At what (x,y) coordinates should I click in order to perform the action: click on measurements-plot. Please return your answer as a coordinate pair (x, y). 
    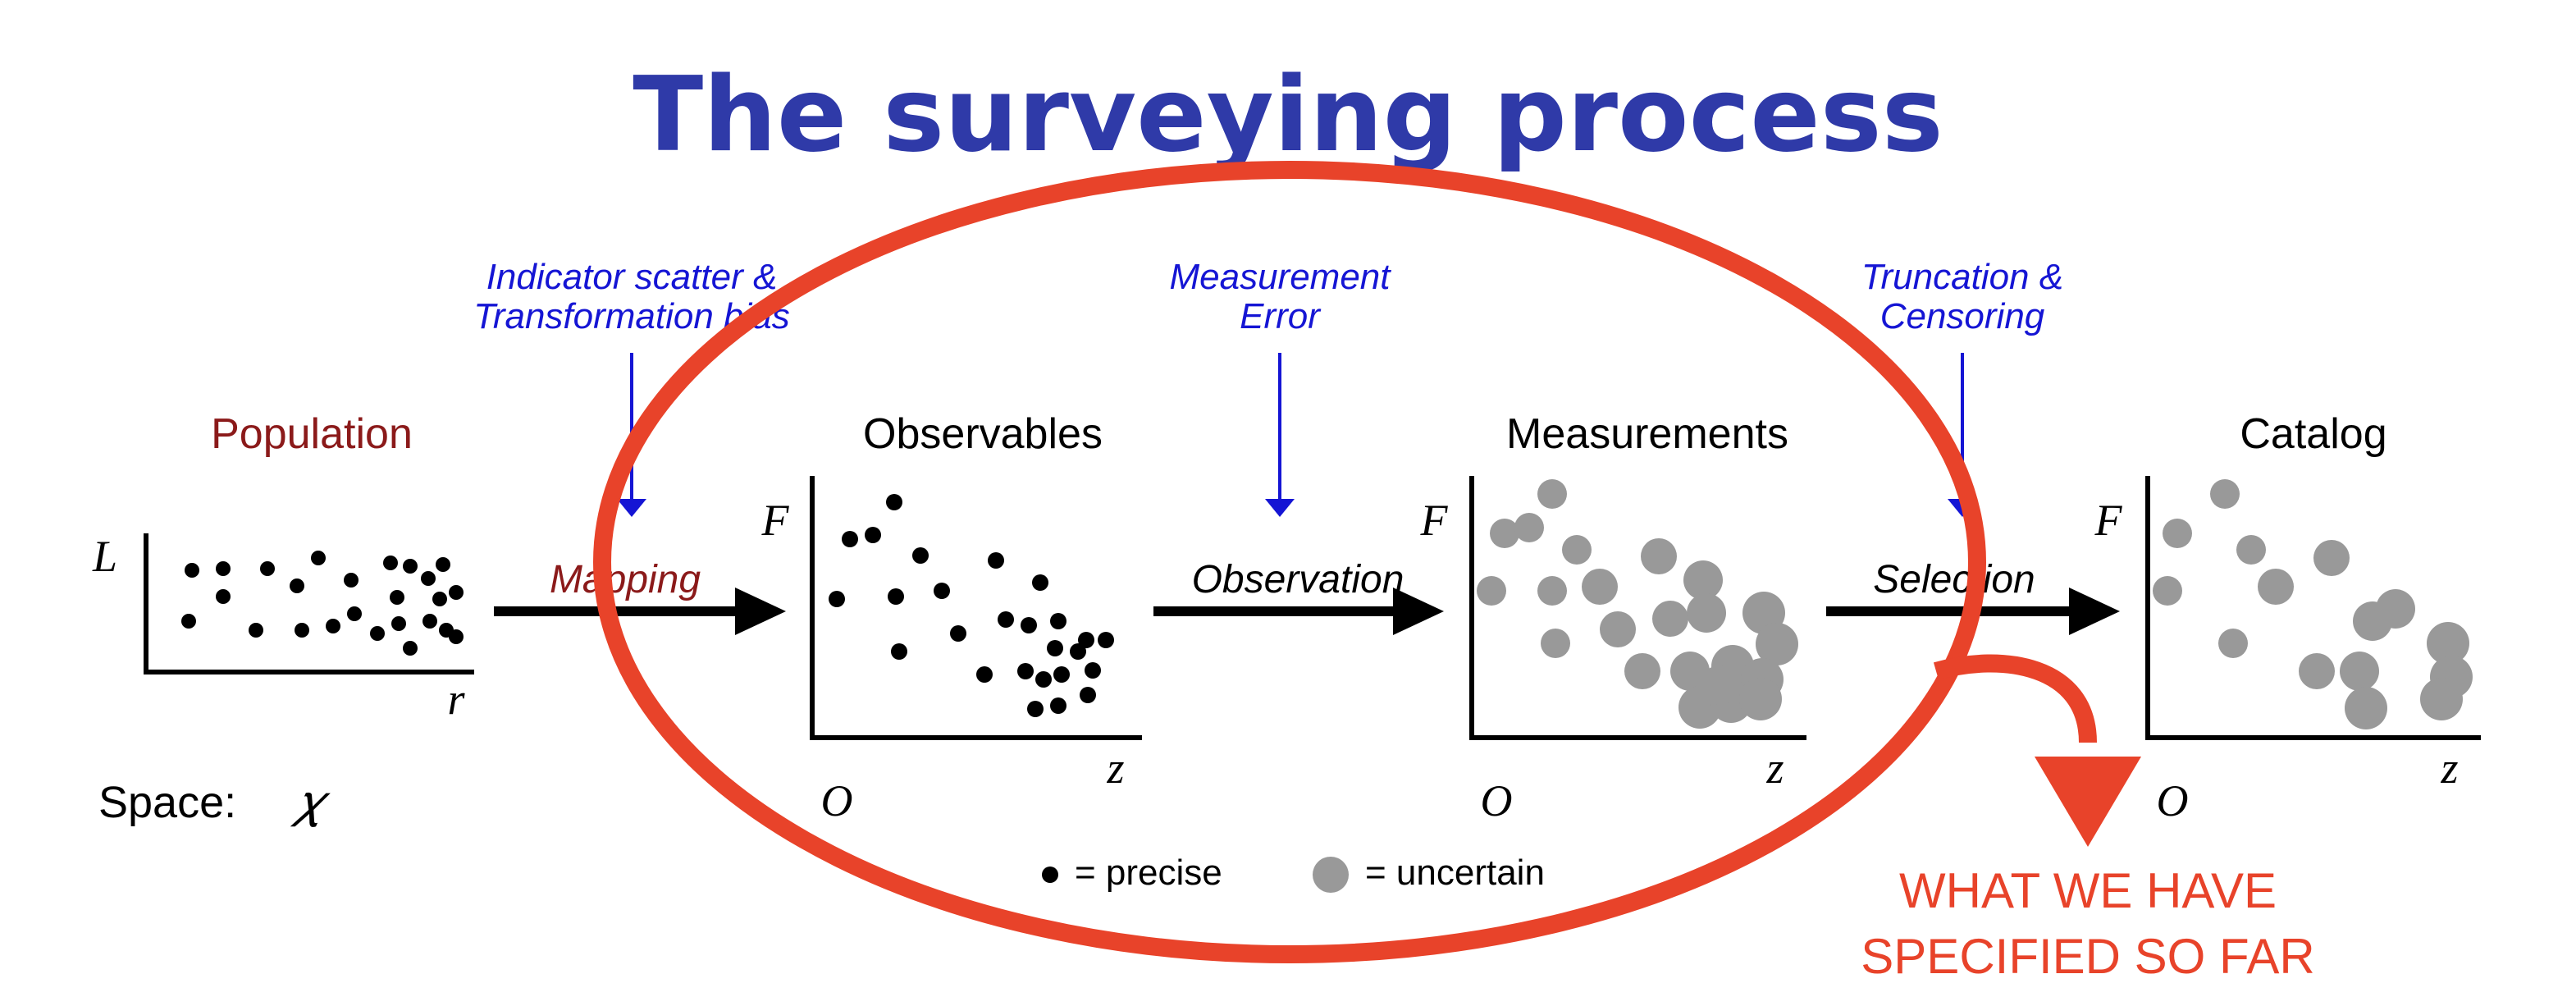
    Looking at the image, I should click on (1638, 608).